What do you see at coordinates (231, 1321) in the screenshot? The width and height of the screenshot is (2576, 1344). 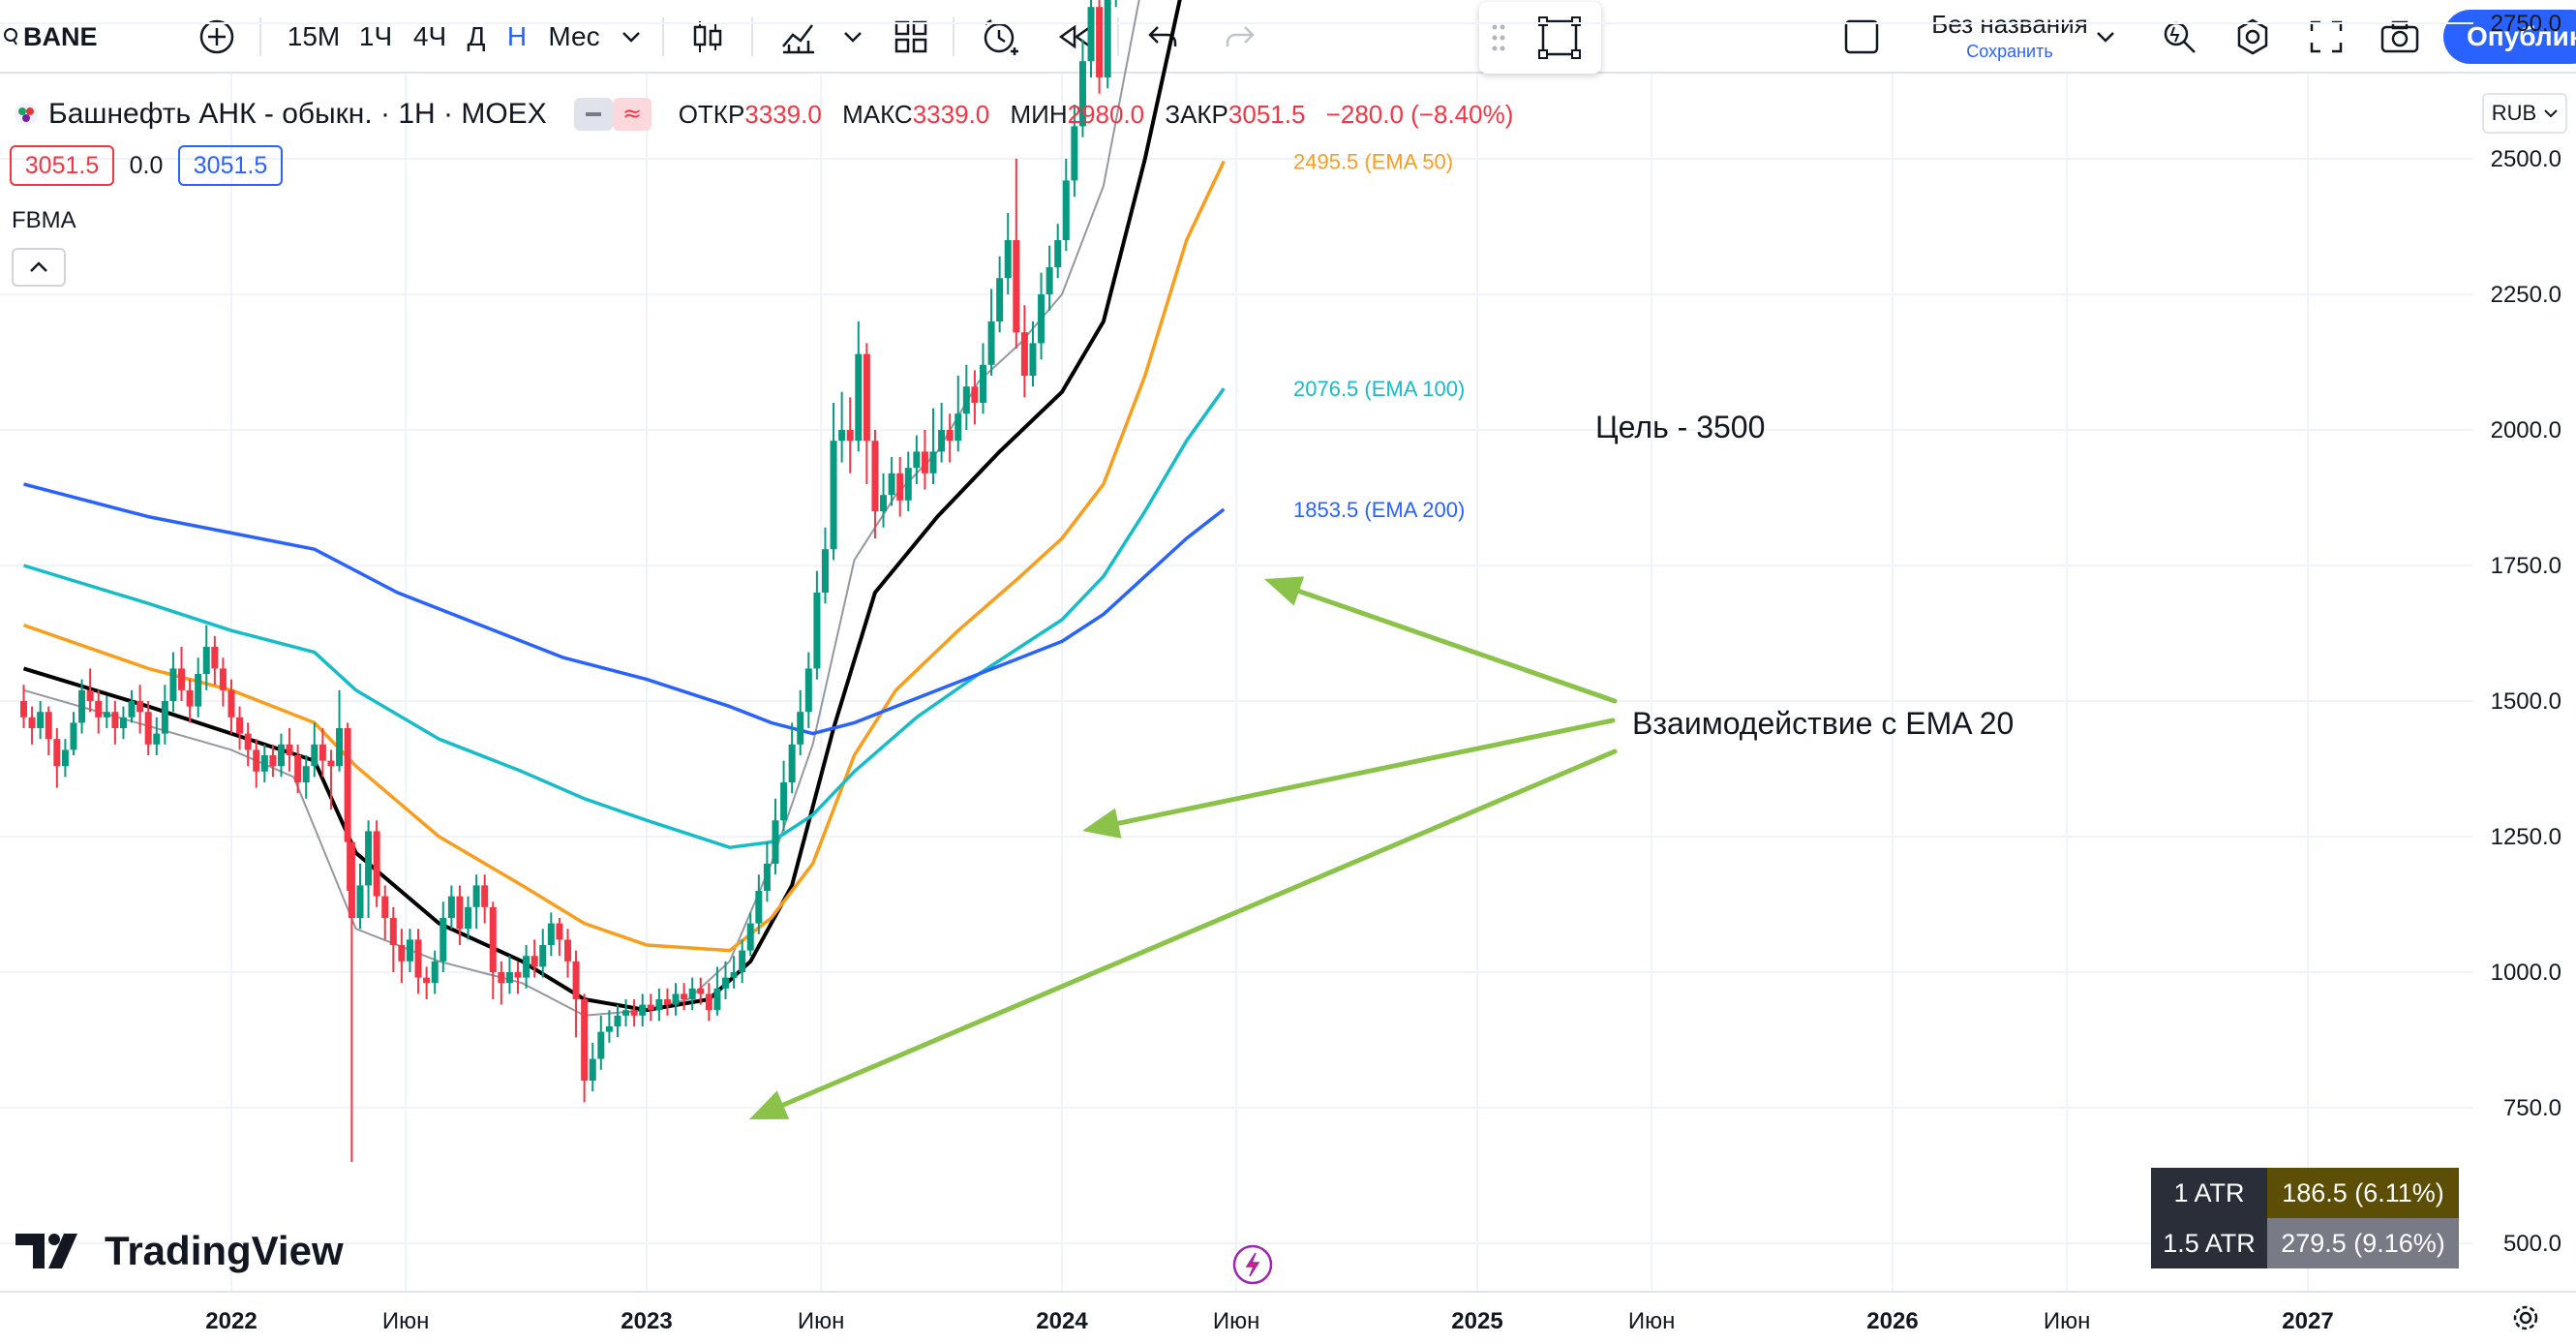 I see `x-tick-label: 2022` at bounding box center [231, 1321].